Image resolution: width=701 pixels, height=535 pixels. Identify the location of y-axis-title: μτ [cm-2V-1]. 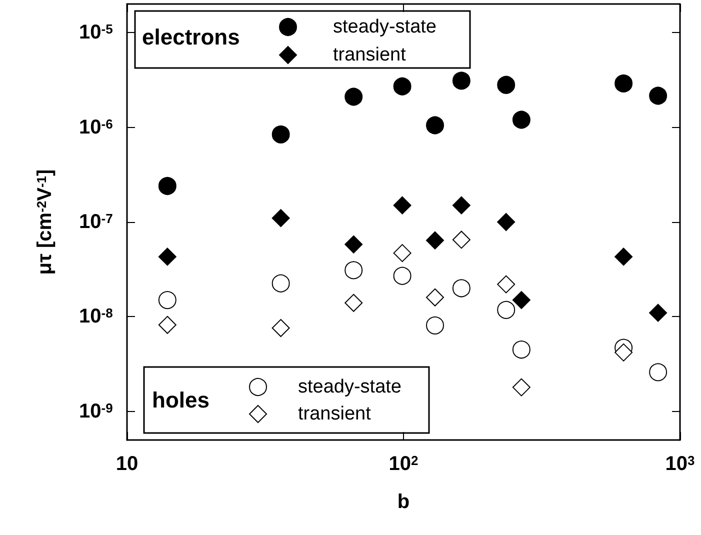
(45, 222).